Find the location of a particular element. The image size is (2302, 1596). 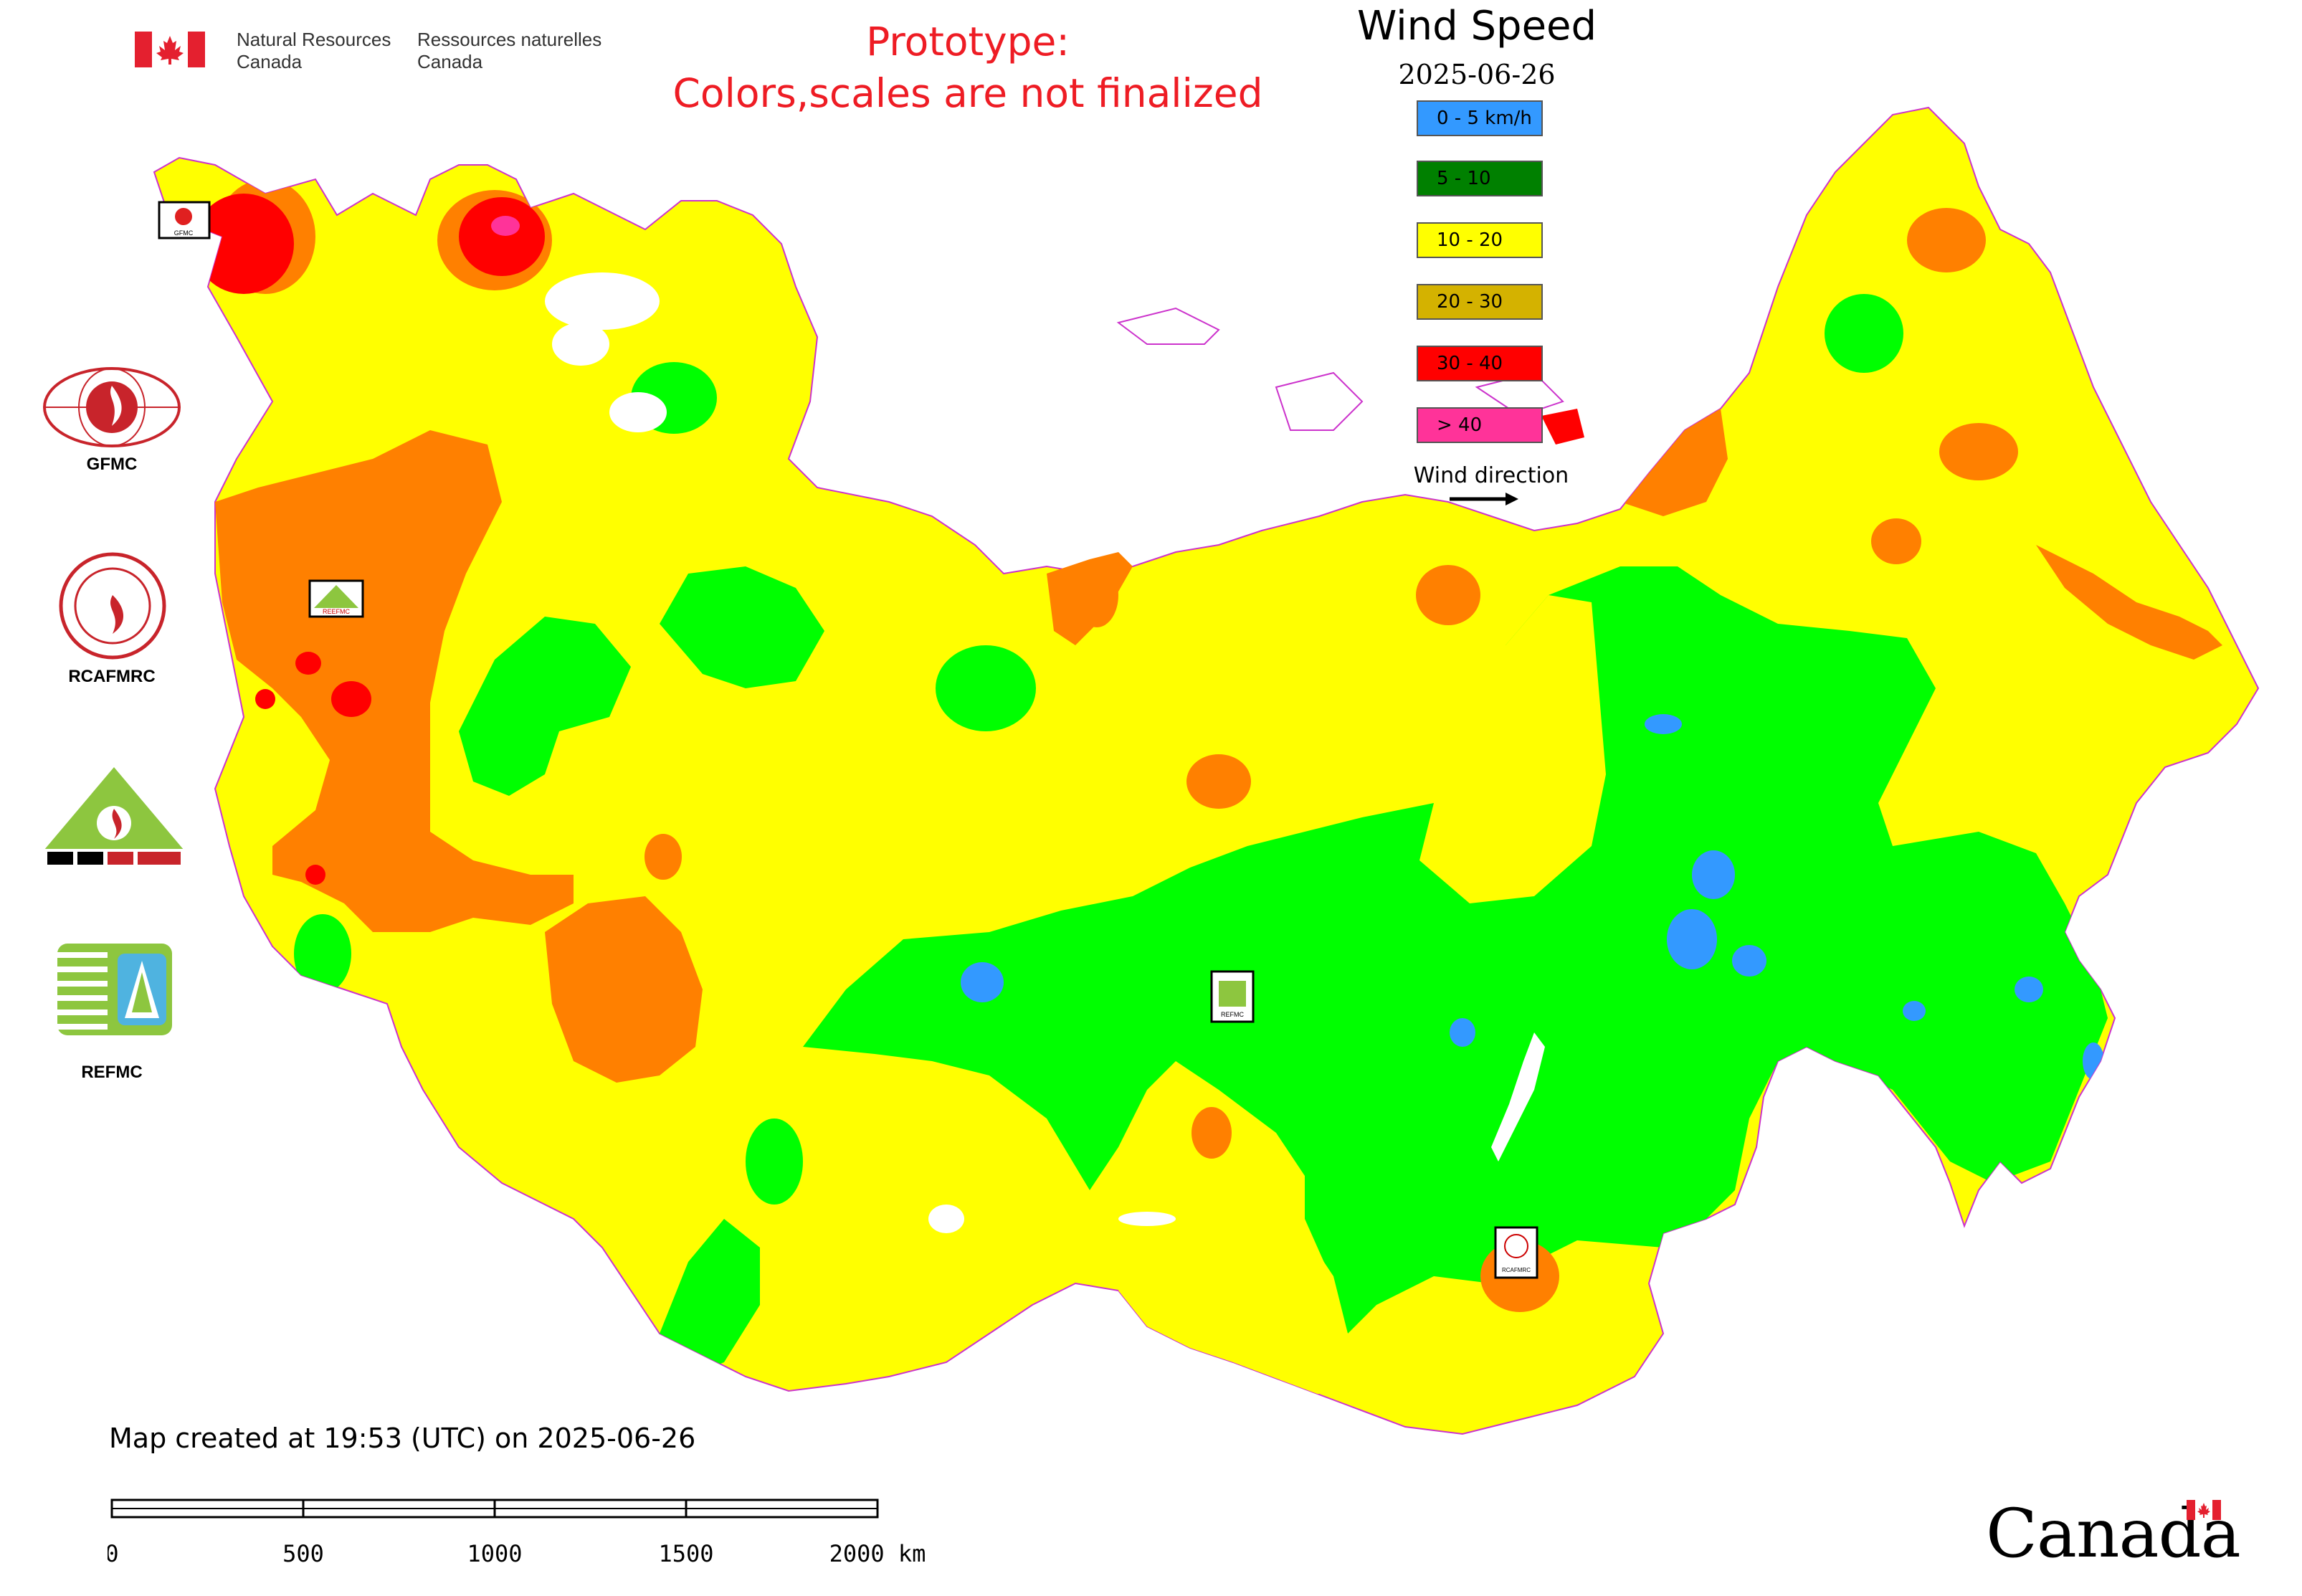

zone-strong-kola is located at coordinates (502, 236).